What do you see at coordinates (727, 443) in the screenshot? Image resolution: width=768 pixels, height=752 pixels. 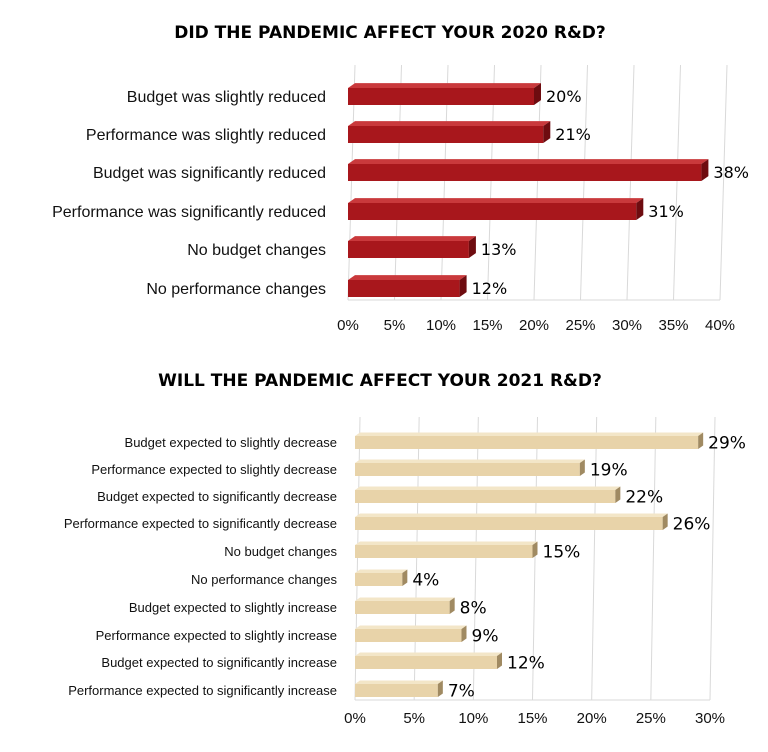 I see `value-label: 29%` at bounding box center [727, 443].